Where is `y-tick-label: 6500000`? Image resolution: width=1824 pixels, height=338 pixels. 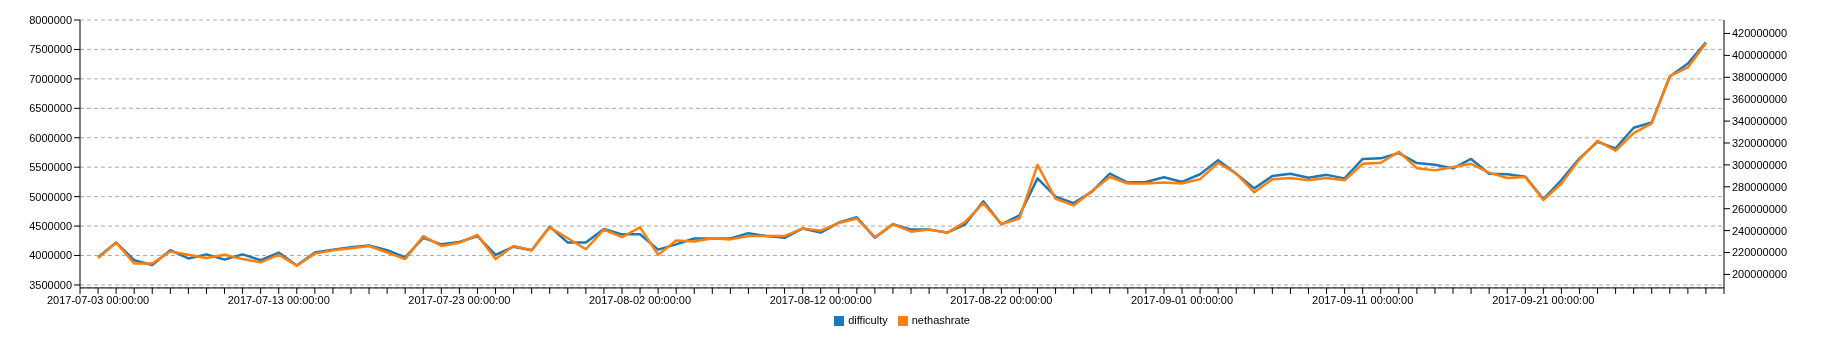 y-tick-label: 6500000 is located at coordinates (50, 108).